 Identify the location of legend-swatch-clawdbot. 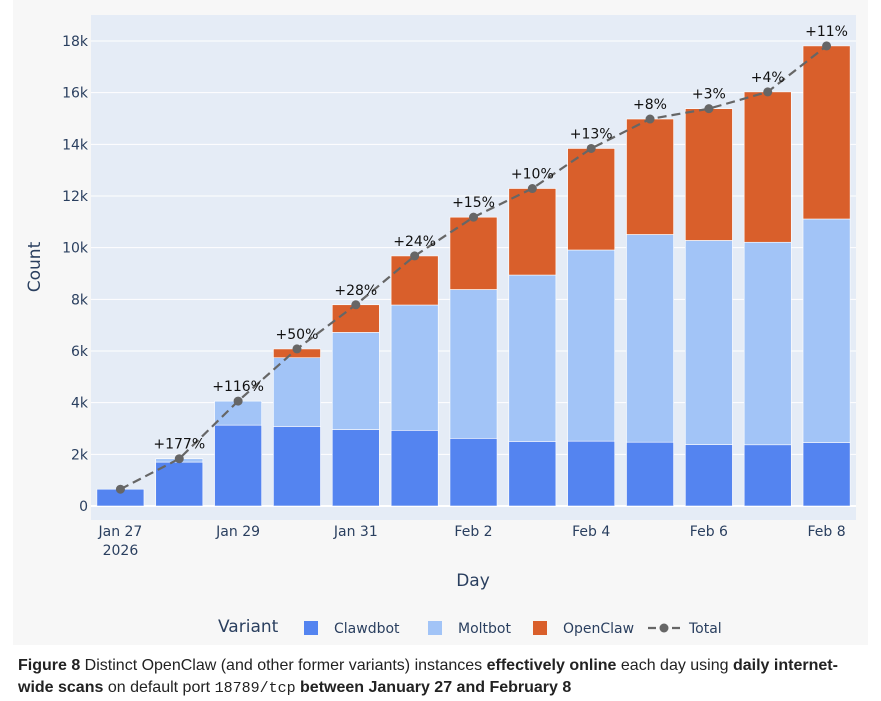
(311, 628).